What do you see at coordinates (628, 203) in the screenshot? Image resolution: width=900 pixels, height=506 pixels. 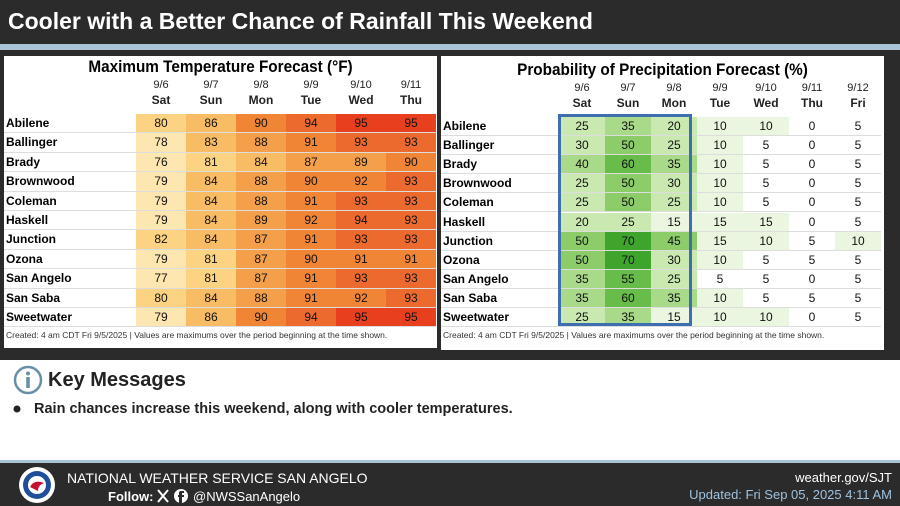 I see `table-cell: 50` at bounding box center [628, 203].